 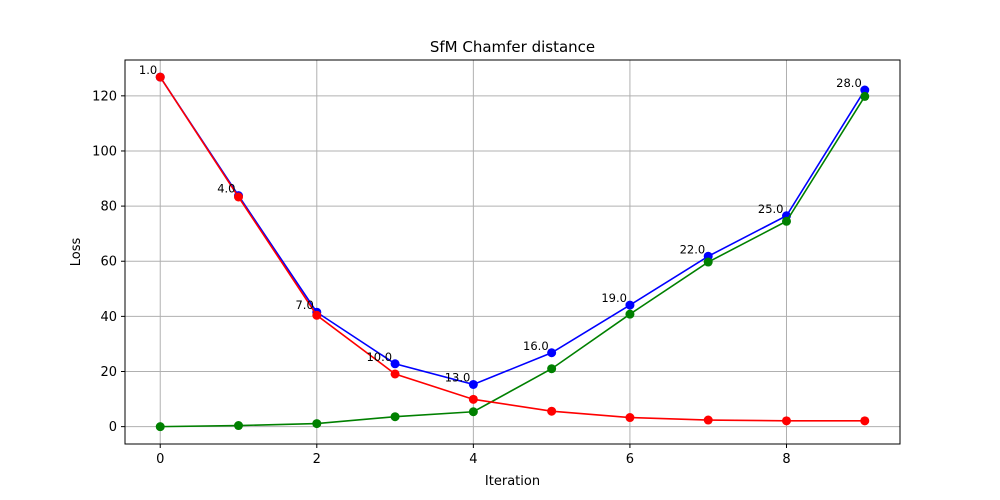 What do you see at coordinates (113, 427) in the screenshot?
I see `y-tick-label: 0` at bounding box center [113, 427].